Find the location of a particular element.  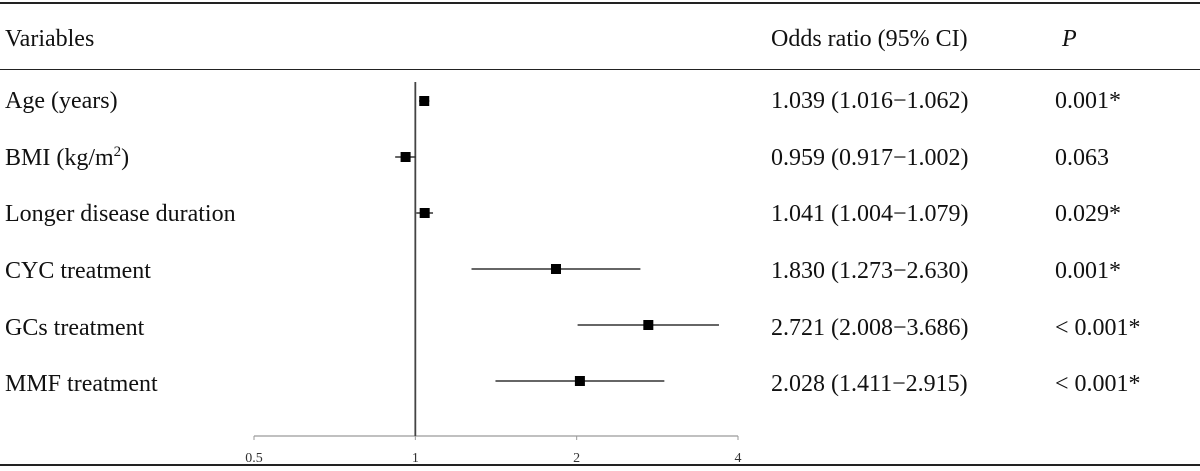

row-p-bmi: 0.063 is located at coordinates (1082, 158).